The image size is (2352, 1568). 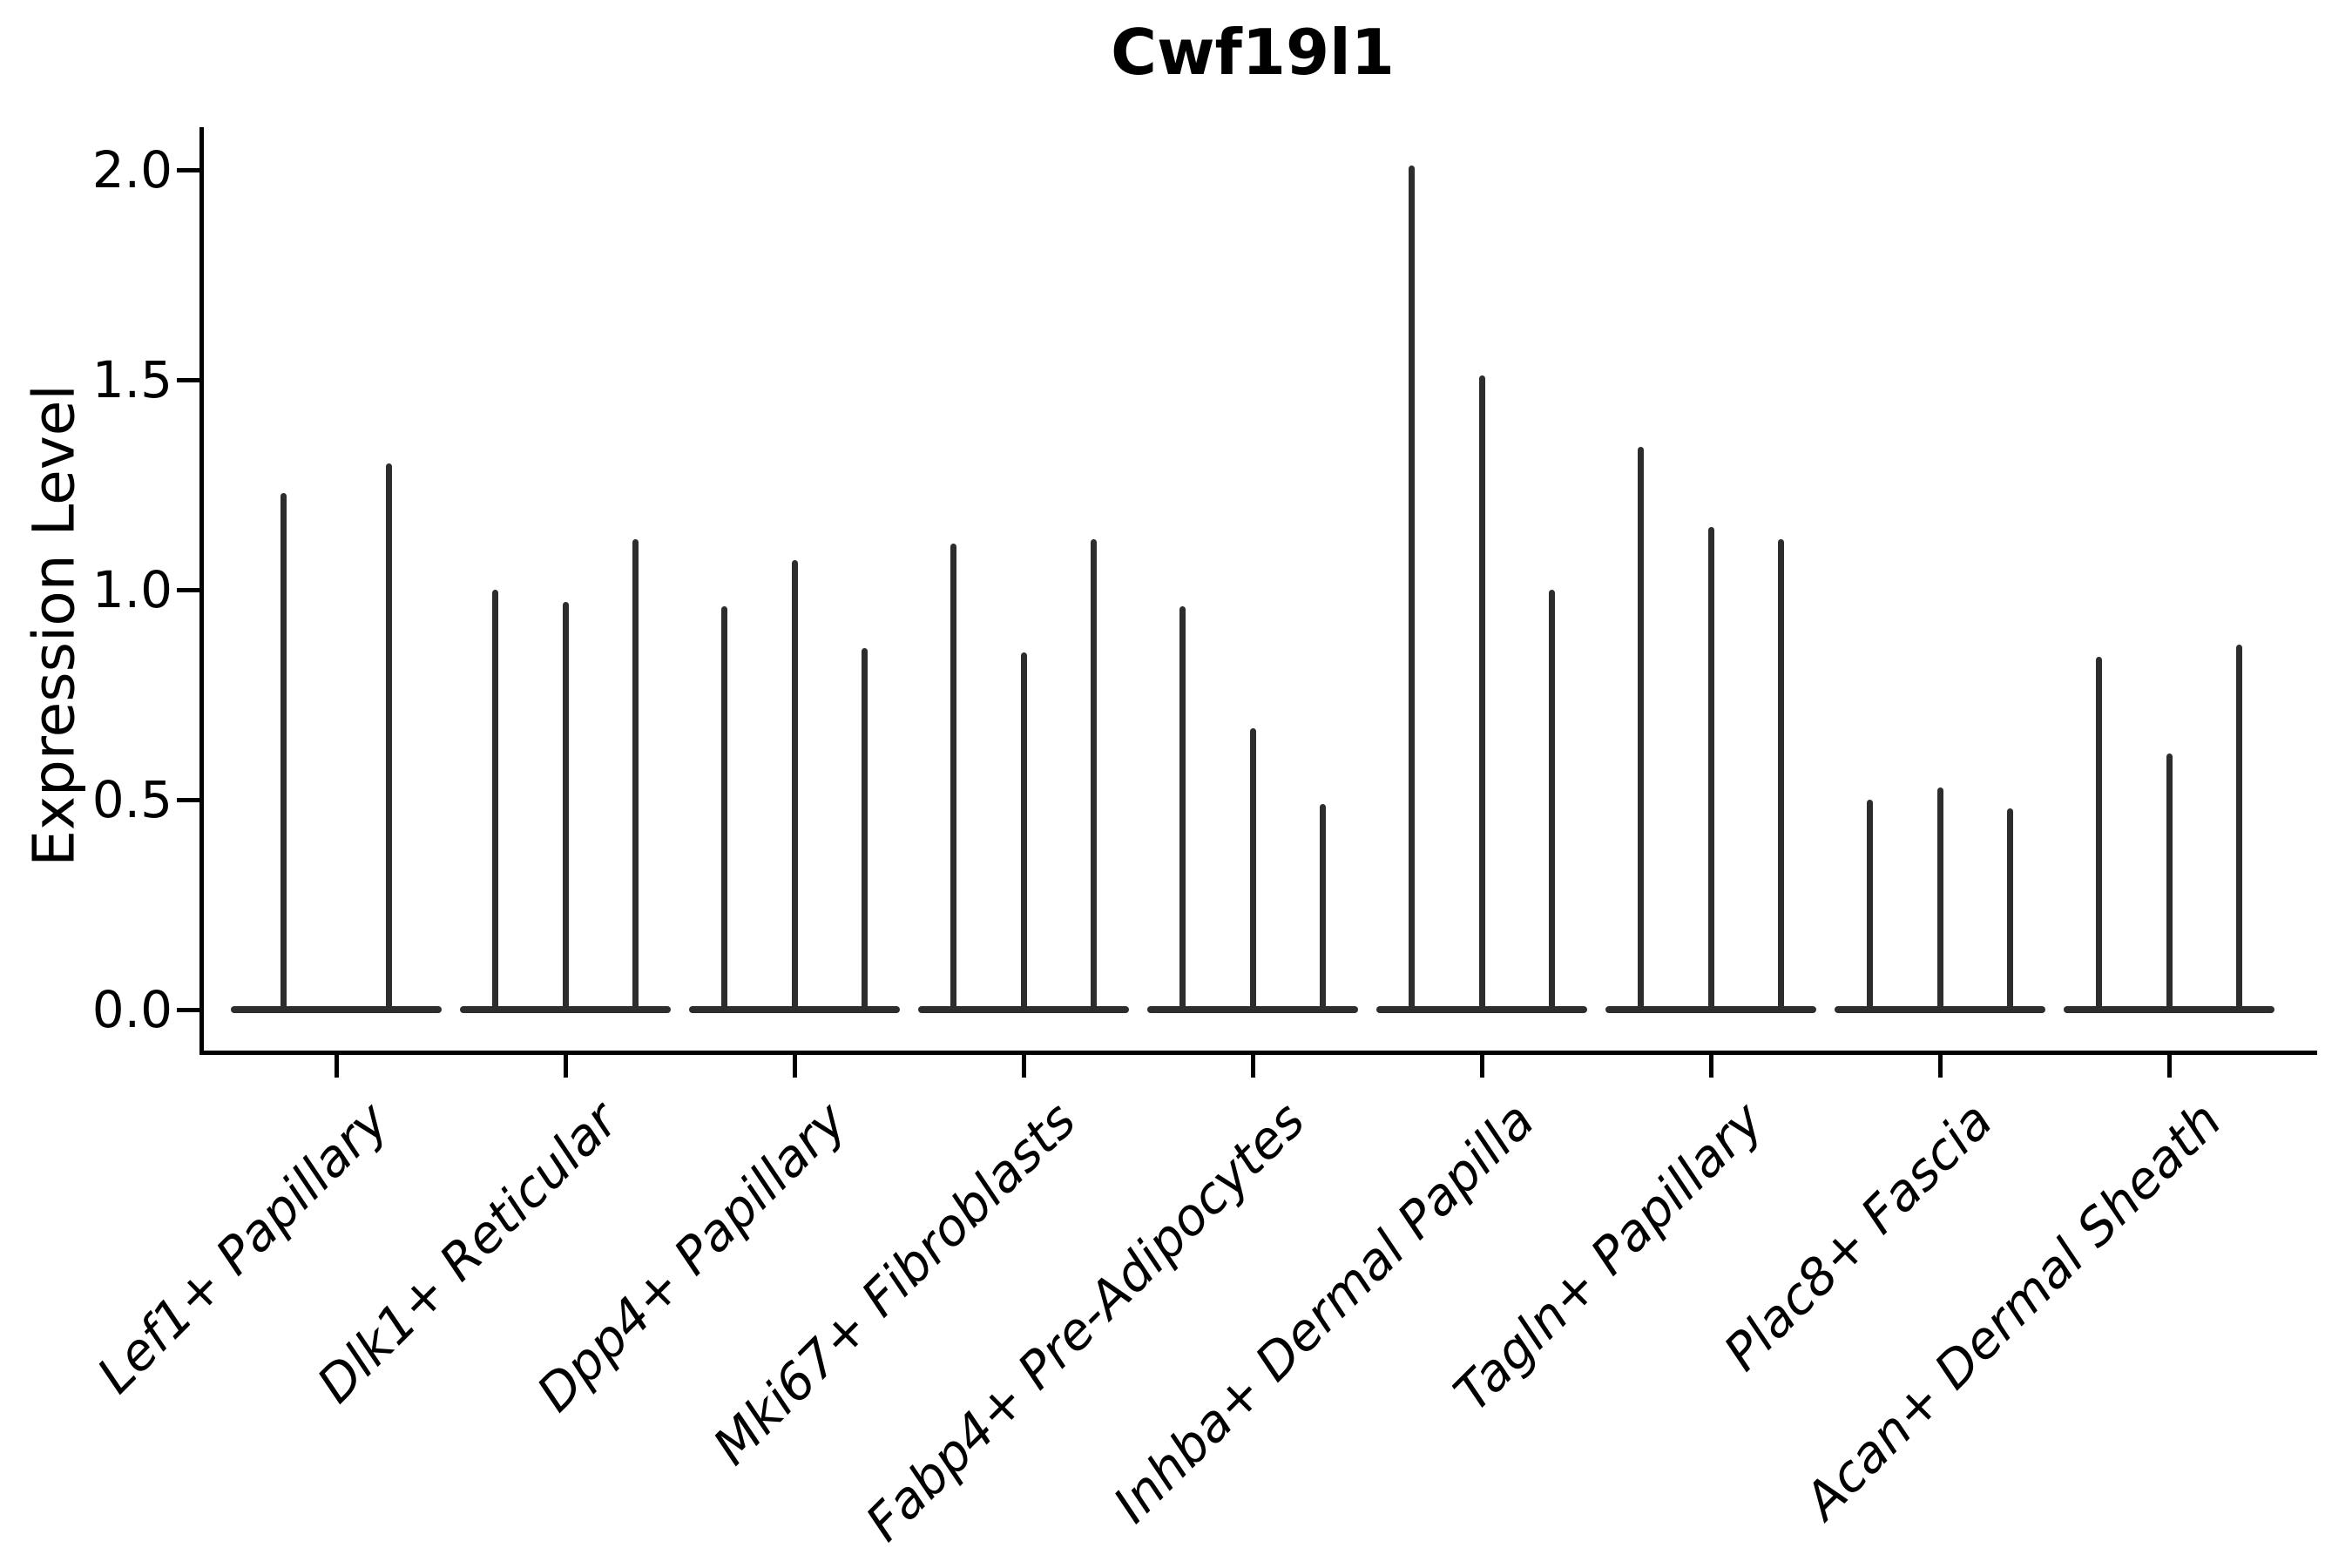 I want to click on chart-title: Cwf19l1, so click(x=1253, y=52).